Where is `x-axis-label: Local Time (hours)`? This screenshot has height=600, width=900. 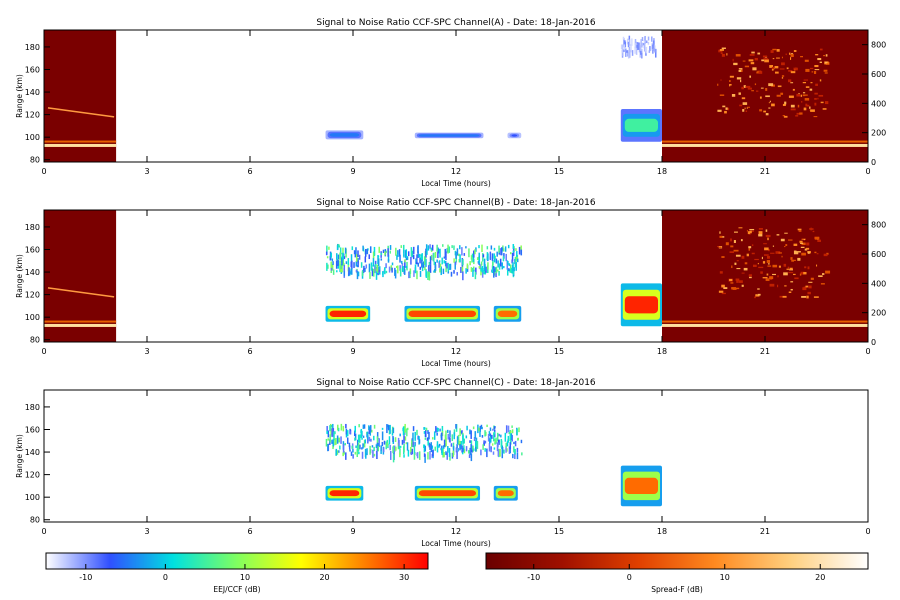 x-axis-label: Local Time (hours) is located at coordinates (456, 543).